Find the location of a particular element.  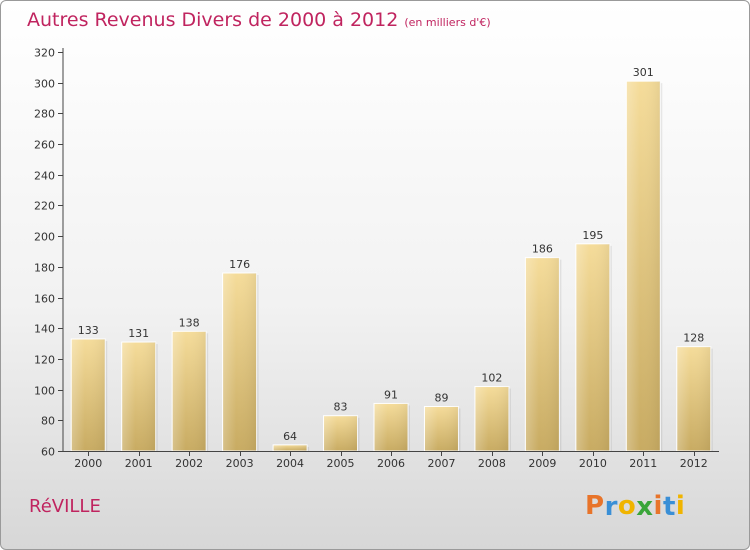

y-tick-label: 160 is located at coordinates (44, 299).